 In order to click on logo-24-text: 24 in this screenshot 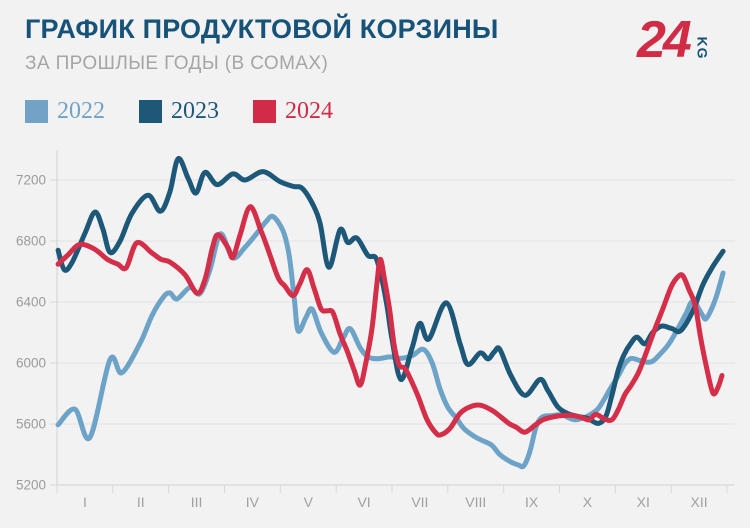, I will do `click(664, 40)`.